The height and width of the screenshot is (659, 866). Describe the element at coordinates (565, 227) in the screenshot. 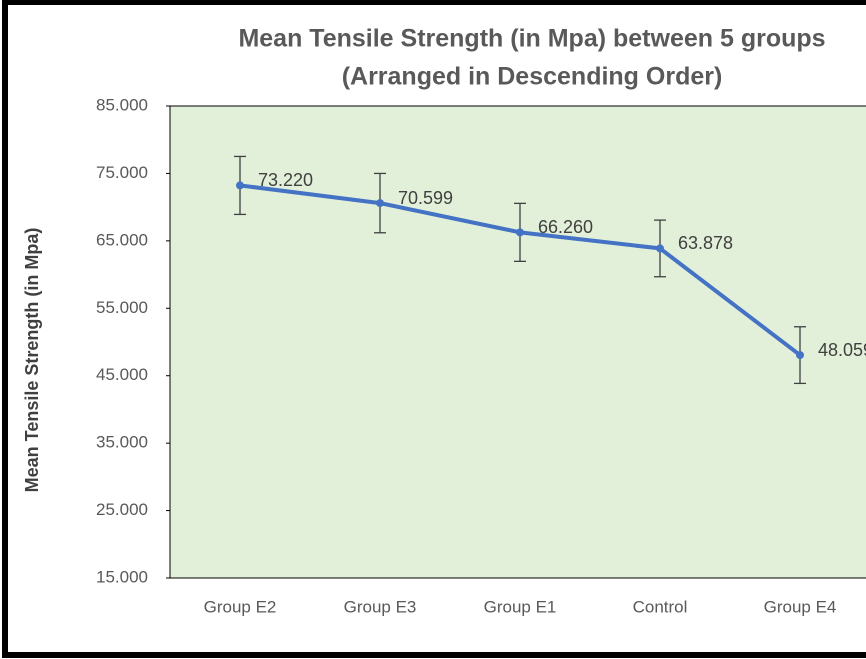

I see `data-label: 66.260` at that location.